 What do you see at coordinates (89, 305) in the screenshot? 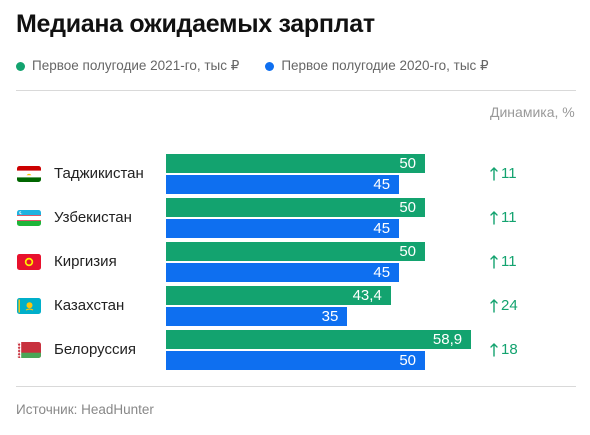
I see `country-label: Казахстан` at bounding box center [89, 305].